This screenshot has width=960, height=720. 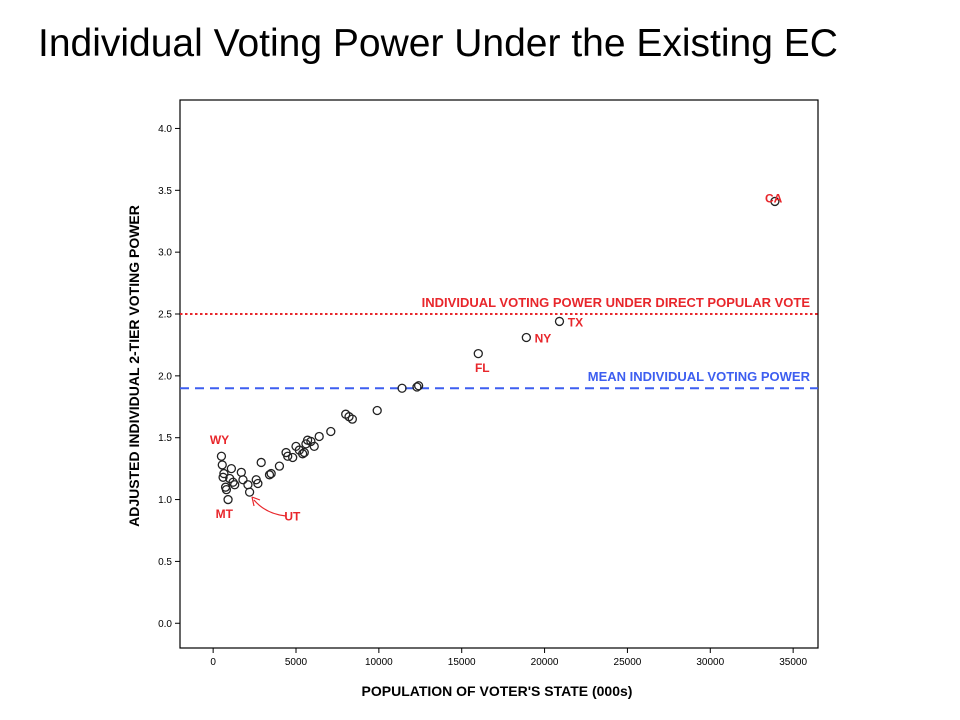 I want to click on x-tick-label: 25000, so click(x=628, y=662).